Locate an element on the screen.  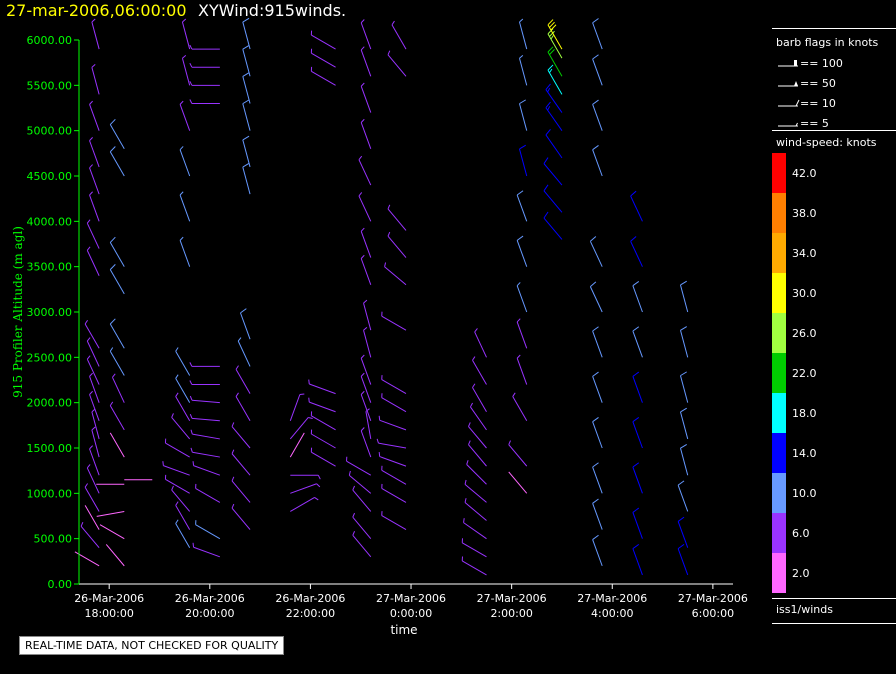
y-tick-label: 1500.00 is located at coordinates (50, 448).